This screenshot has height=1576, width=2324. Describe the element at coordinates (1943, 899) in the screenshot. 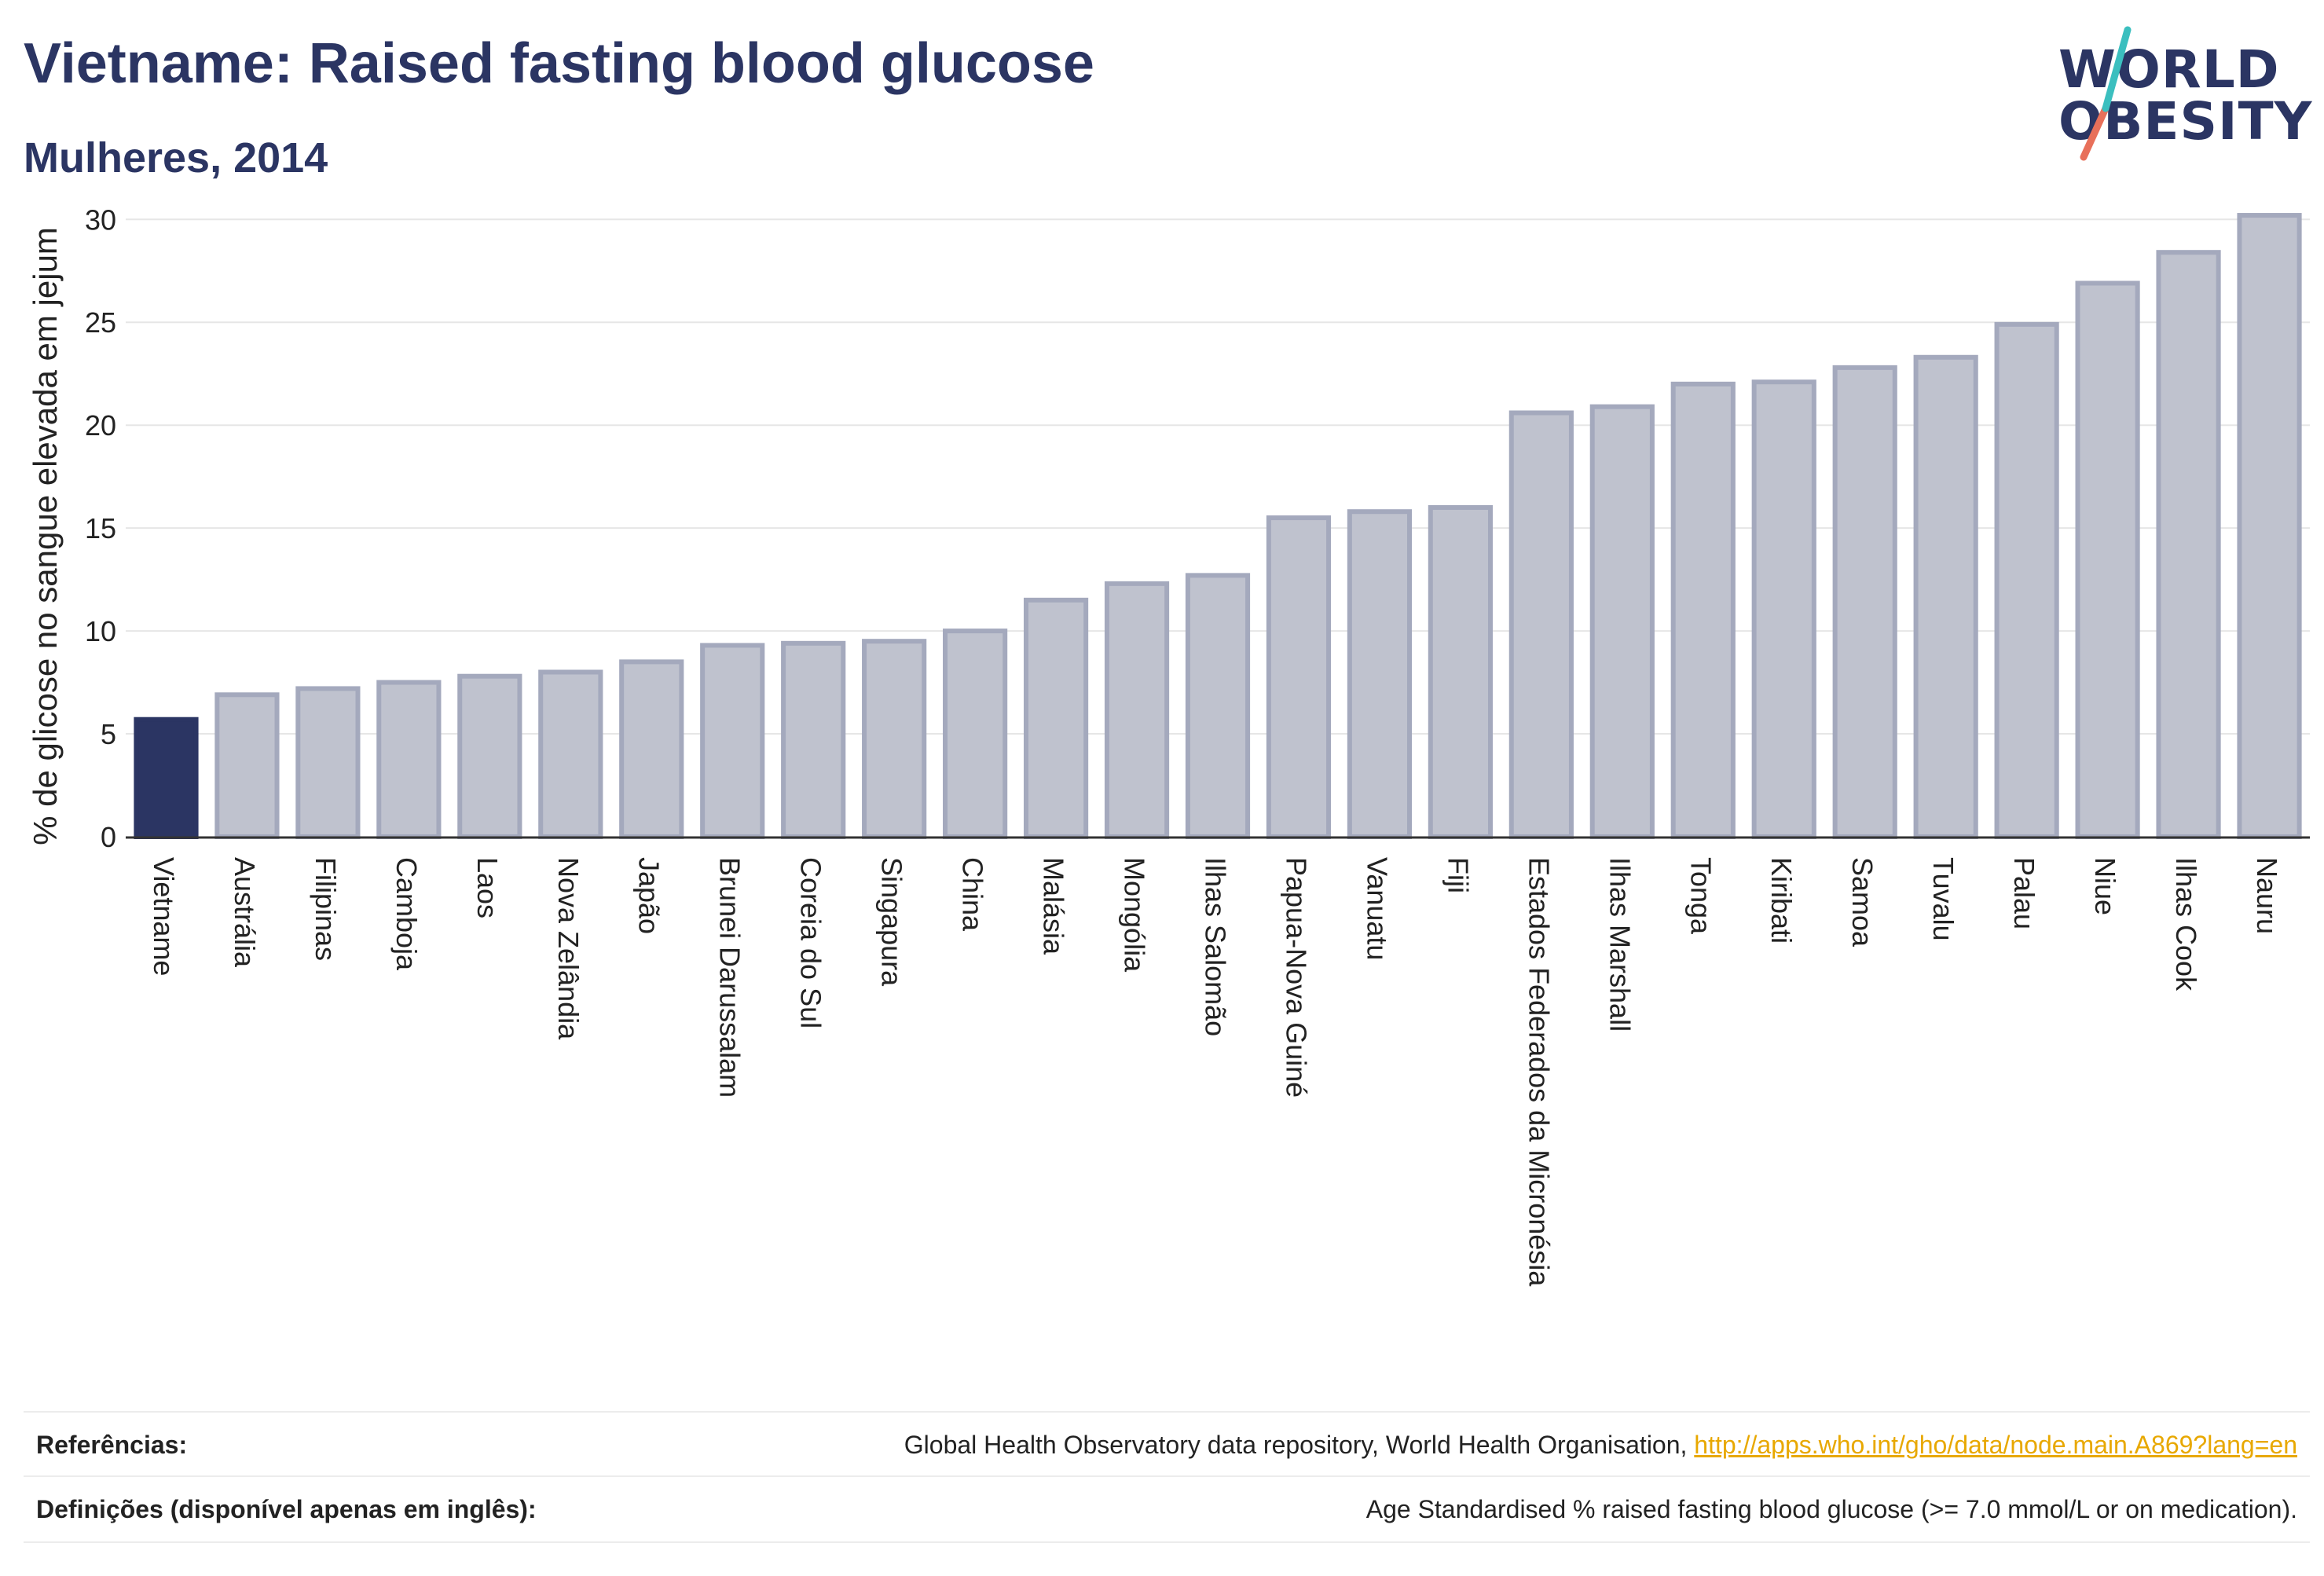

I see `x-tick-label: Tuvalu` at that location.